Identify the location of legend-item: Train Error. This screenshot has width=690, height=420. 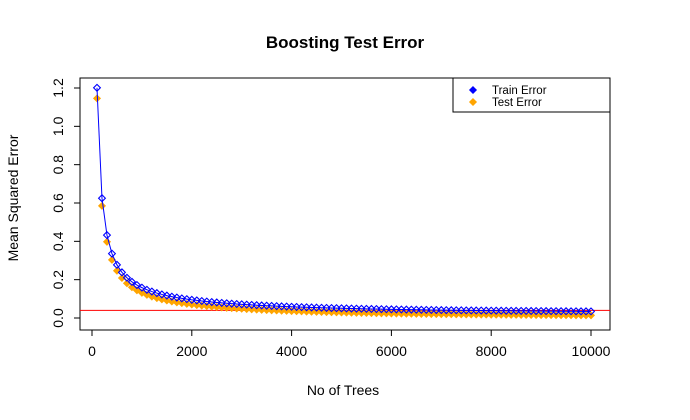
(507, 91).